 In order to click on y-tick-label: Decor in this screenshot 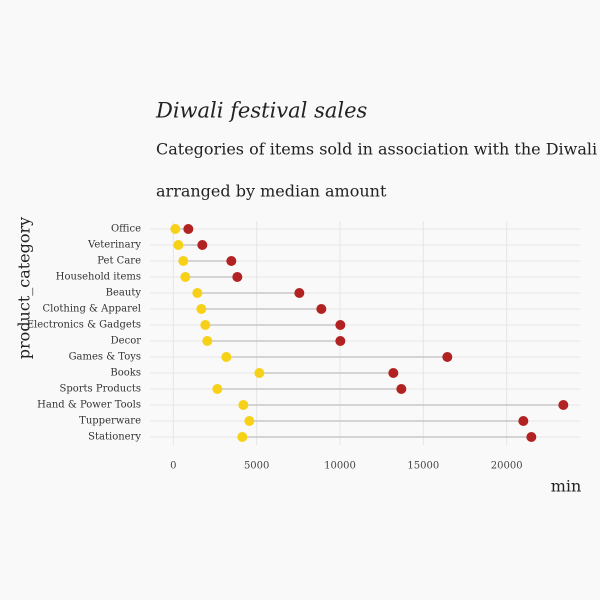, I will do `click(126, 341)`.